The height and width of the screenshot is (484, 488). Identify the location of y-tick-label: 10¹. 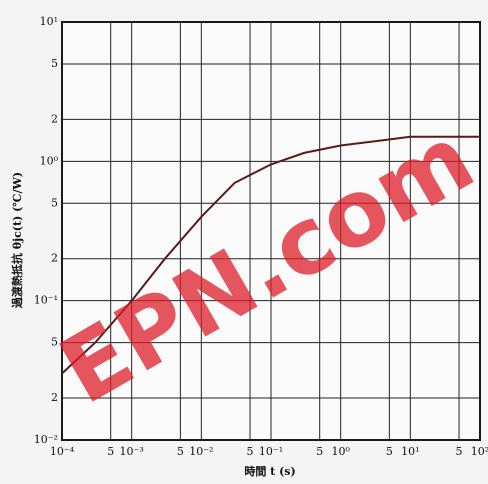
(49, 21).